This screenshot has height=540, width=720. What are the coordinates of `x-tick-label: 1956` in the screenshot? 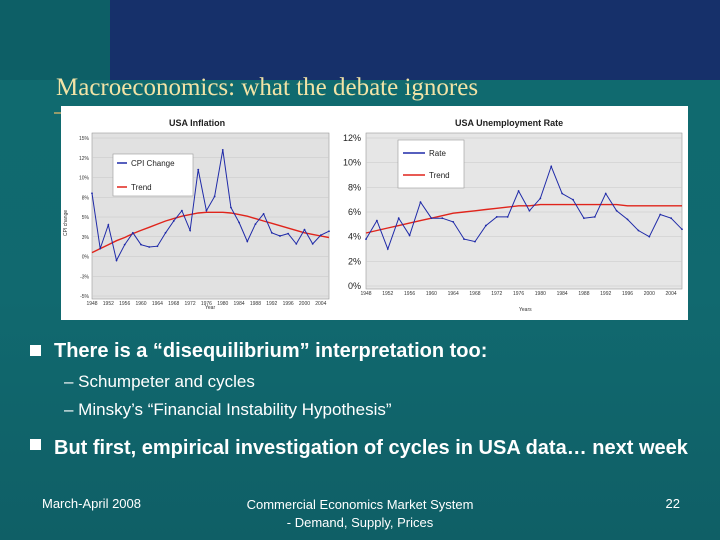 It's located at (409, 294).